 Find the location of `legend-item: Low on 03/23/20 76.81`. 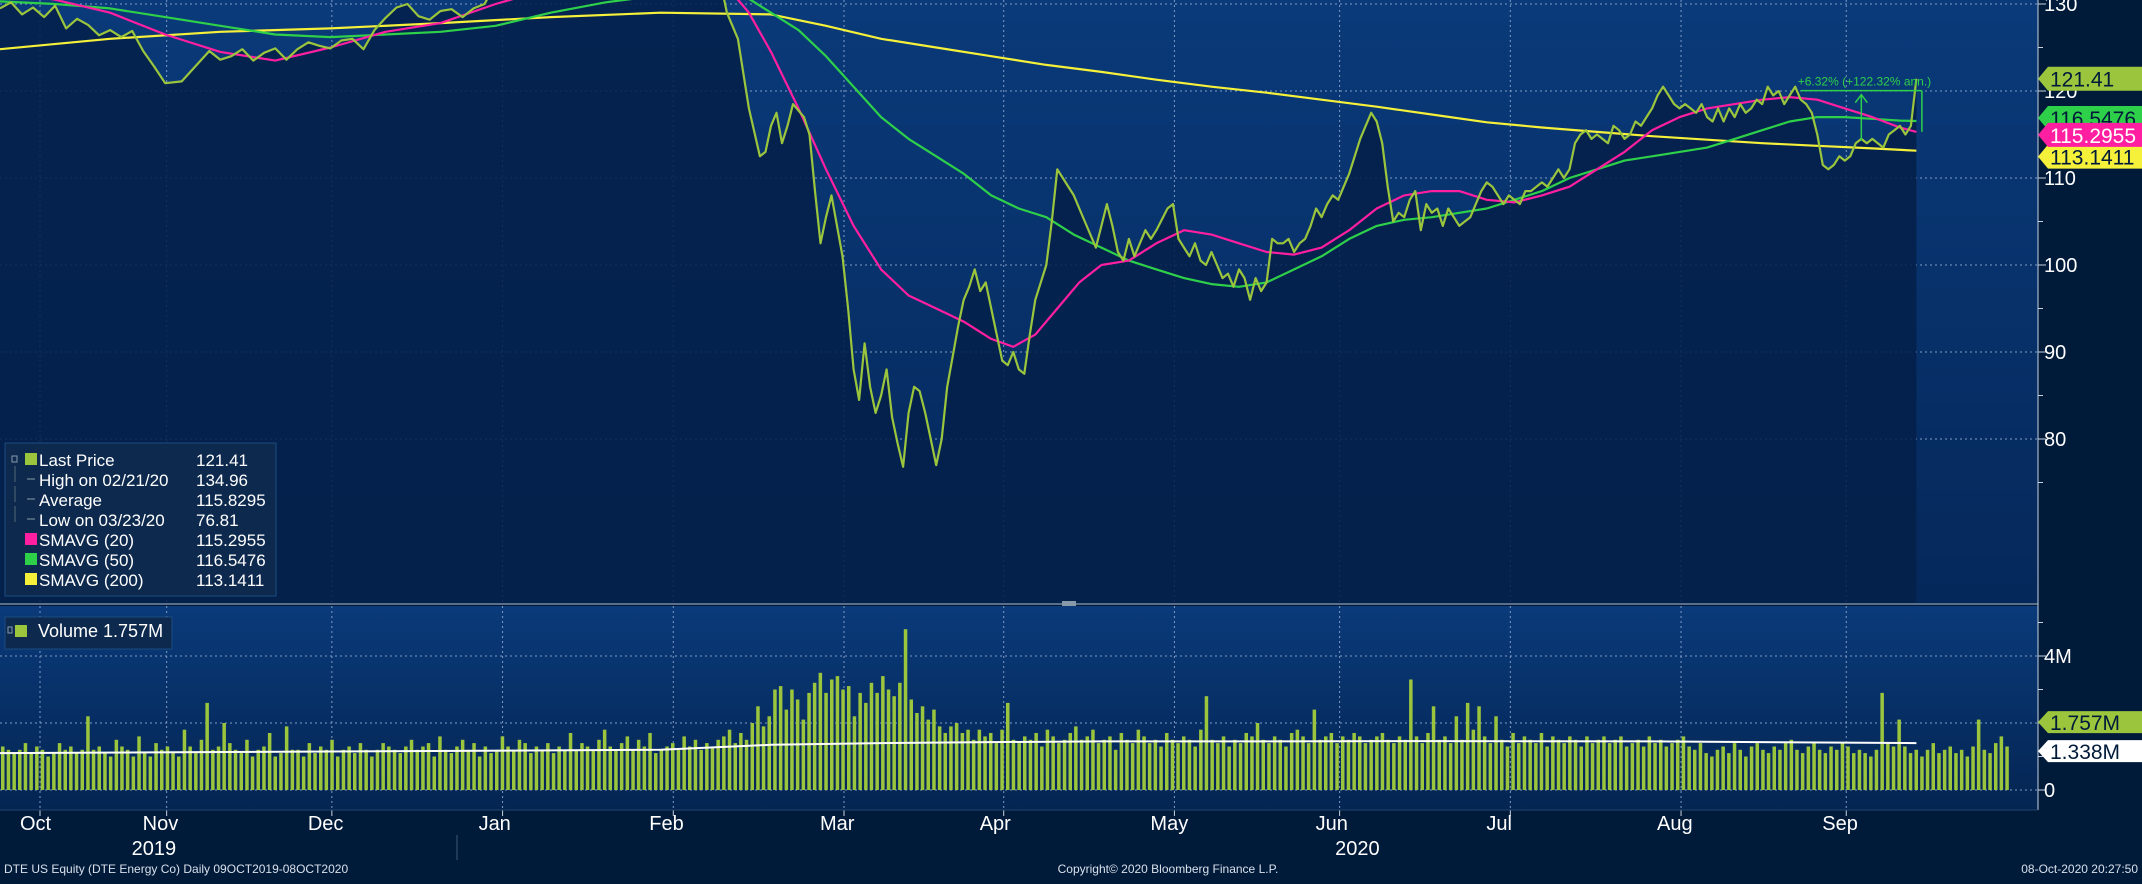

legend-item: Low on 03/23/20 76.81 is located at coordinates (126, 518).